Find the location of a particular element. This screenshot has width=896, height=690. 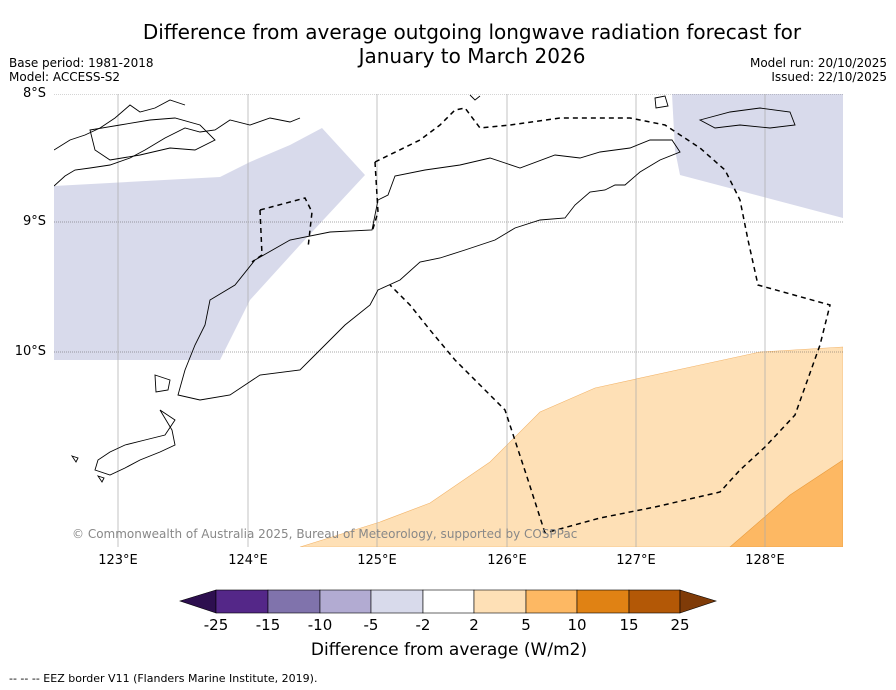

colorbar-tick: -15 is located at coordinates (268, 625).